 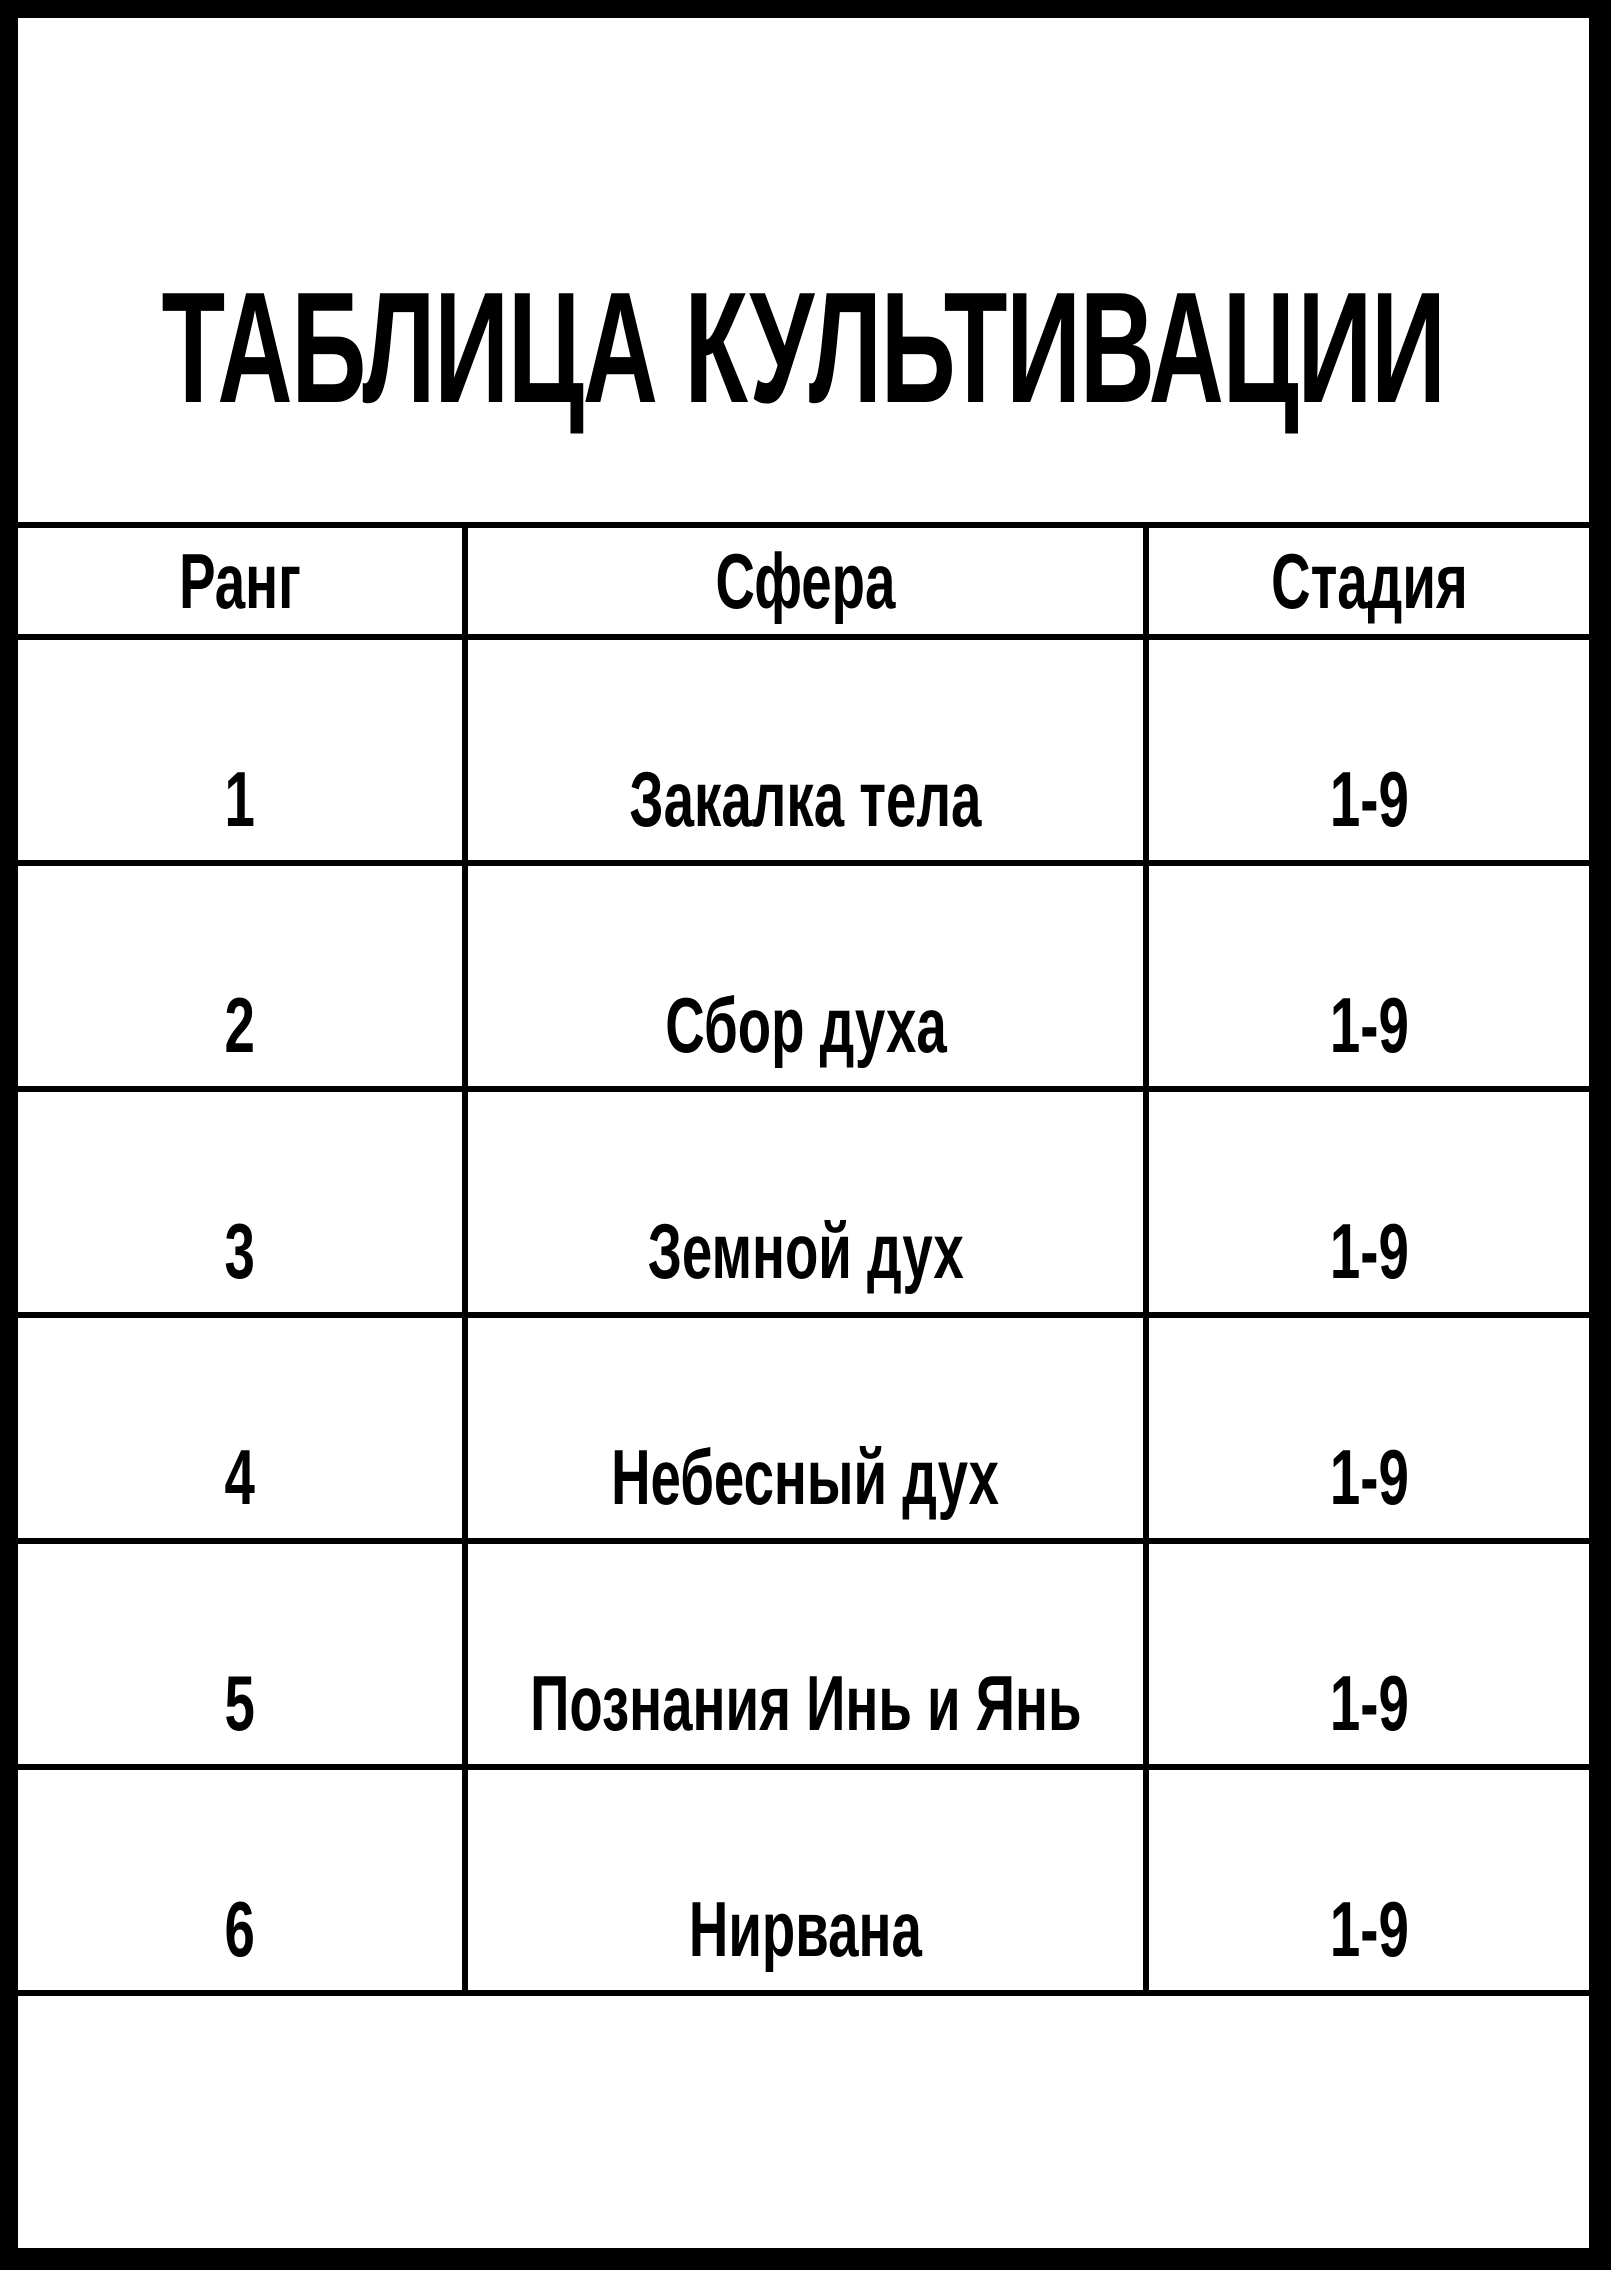 What do you see at coordinates (805, 1929) in the screenshot?
I see `sphere-text: Нирвана` at bounding box center [805, 1929].